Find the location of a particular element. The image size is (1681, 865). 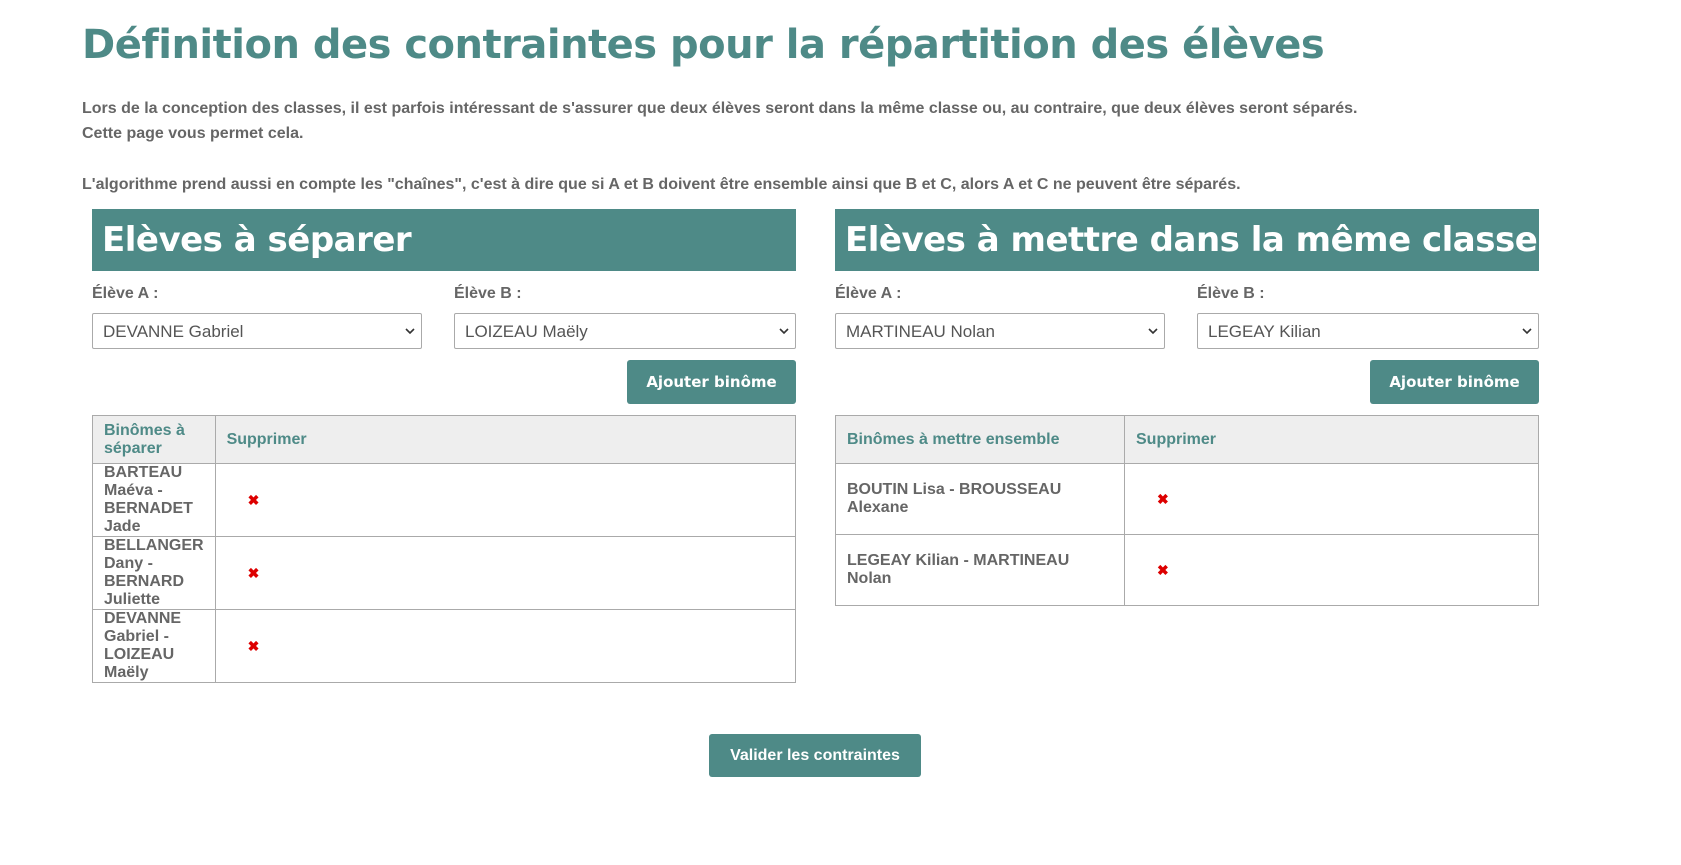

table-row: BARTEAU Maéva - BERNADET Jade ✖ is located at coordinates (444, 500).